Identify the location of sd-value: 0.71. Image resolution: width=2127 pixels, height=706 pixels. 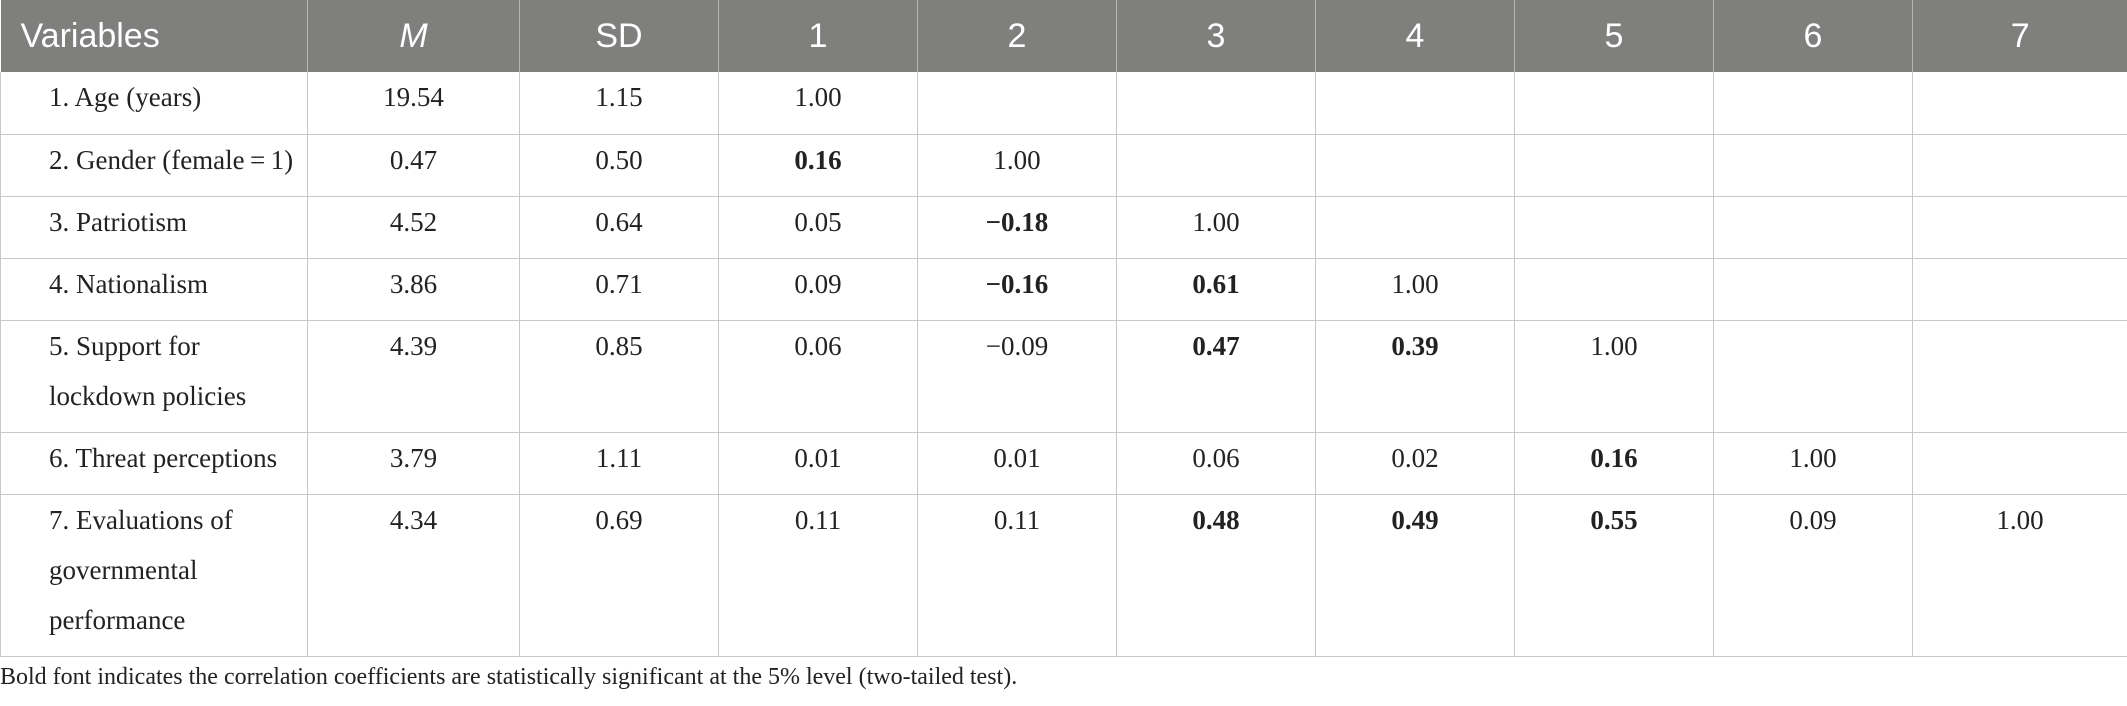
(619, 283).